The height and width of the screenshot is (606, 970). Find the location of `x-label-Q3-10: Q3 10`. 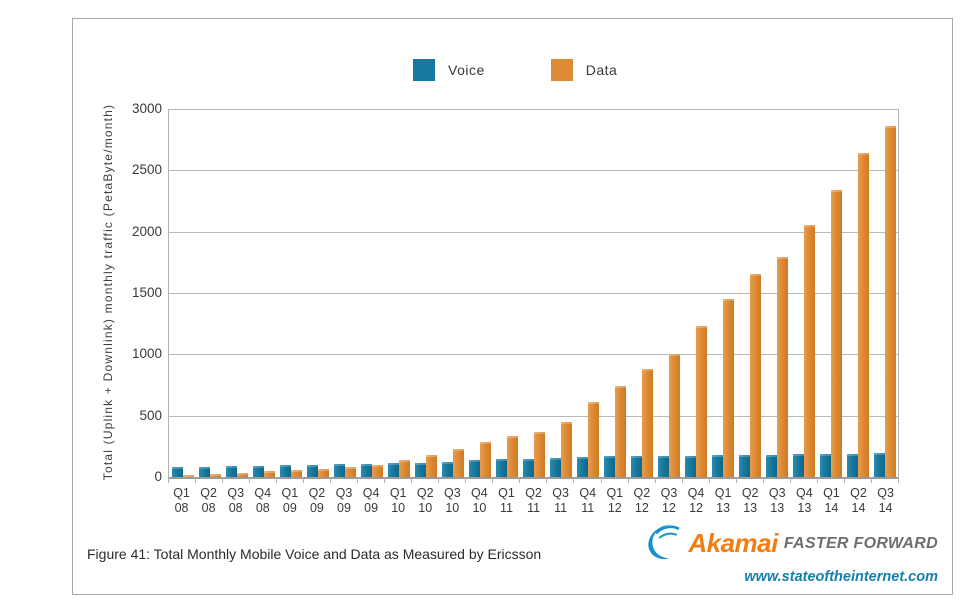

x-label-Q3-10: Q3 10 is located at coordinates (452, 500).